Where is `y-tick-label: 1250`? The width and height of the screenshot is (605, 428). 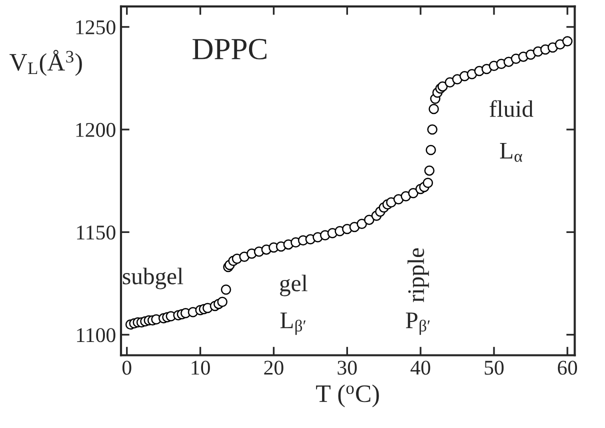 y-tick-label: 1250 is located at coordinates (96, 27).